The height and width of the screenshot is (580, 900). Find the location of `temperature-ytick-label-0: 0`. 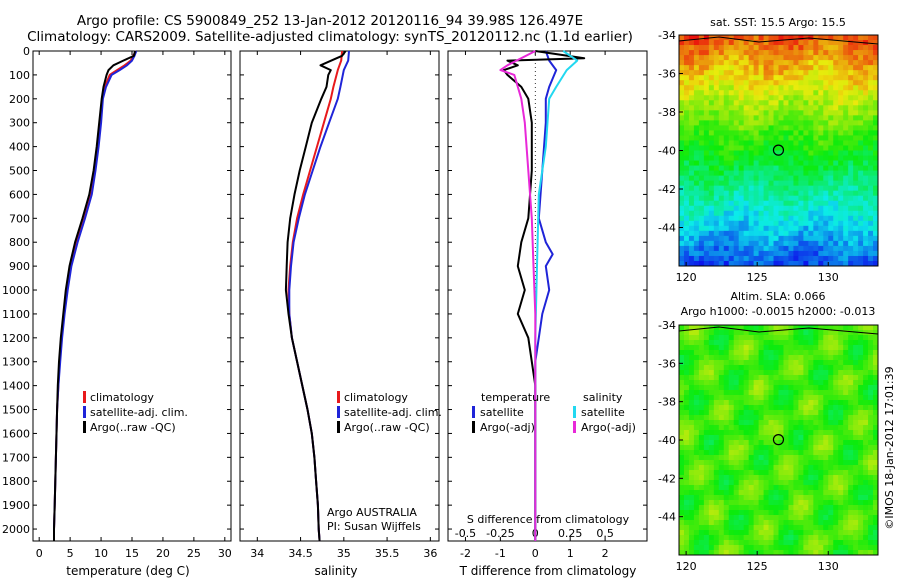

temperature-ytick-label-0: 0 is located at coordinates (26, 51).